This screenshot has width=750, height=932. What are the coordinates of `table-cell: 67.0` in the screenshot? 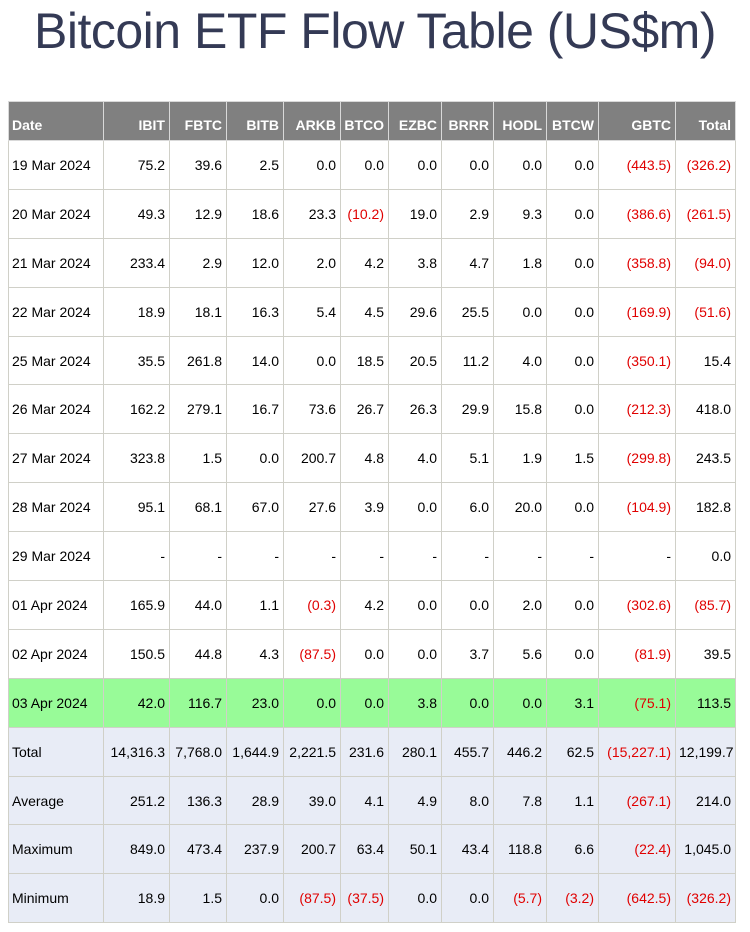 It's located at (255, 507).